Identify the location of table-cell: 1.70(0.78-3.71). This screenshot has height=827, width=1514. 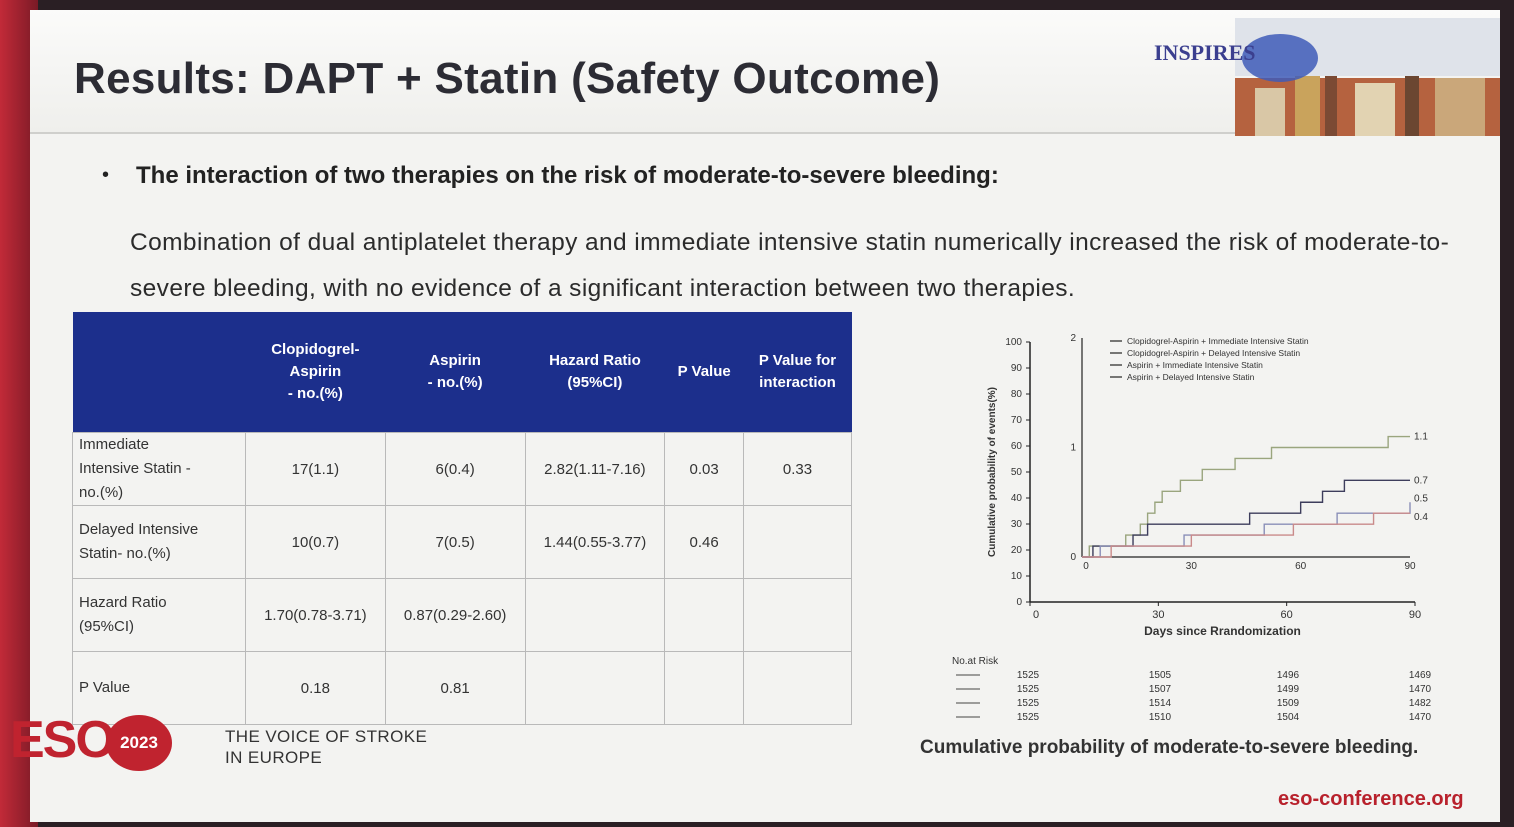
(315, 615).